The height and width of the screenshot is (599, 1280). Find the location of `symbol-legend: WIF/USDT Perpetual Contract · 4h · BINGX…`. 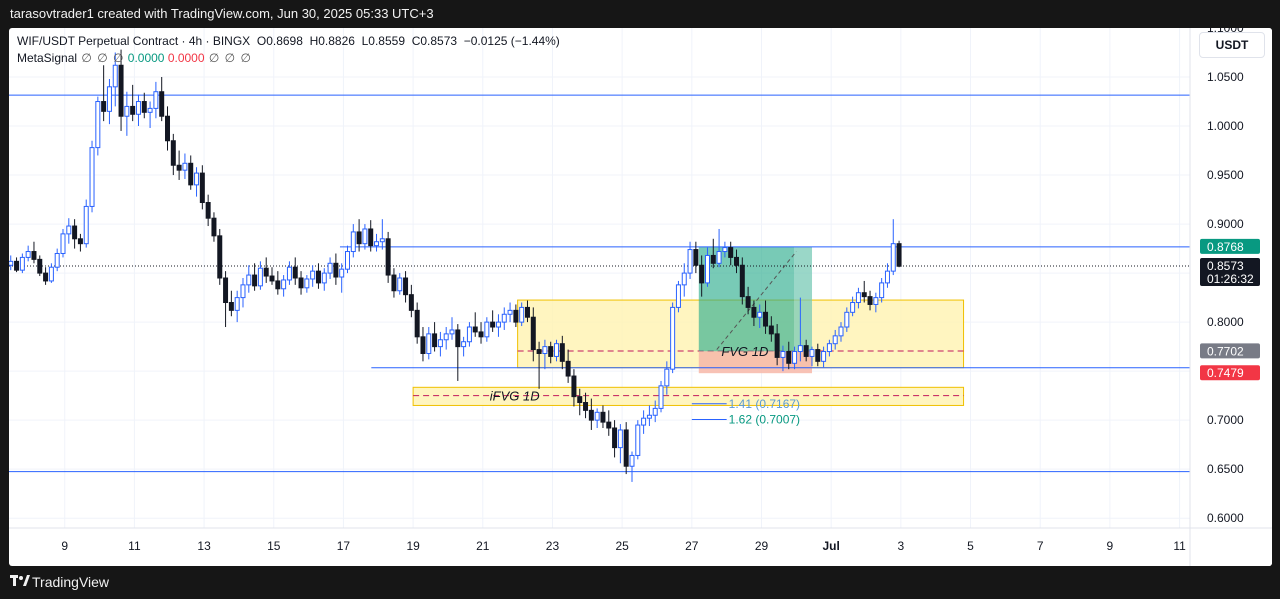

symbol-legend: WIF/USDT Perpetual Contract · 4h · BINGX… is located at coordinates (288, 41).